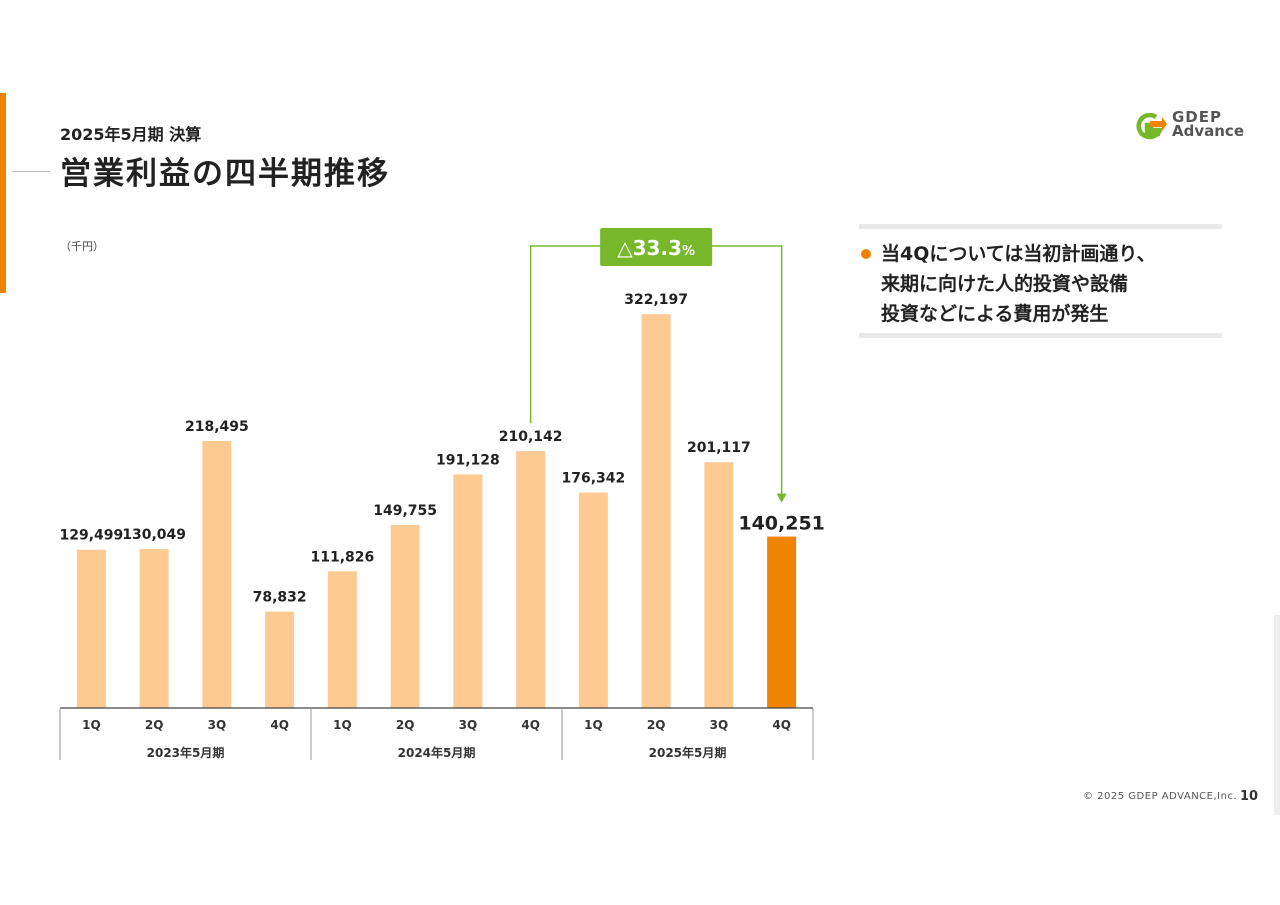 This screenshot has width=1280, height=905. What do you see at coordinates (531, 437) in the screenshot?
I see `data-label: 210,142` at bounding box center [531, 437].